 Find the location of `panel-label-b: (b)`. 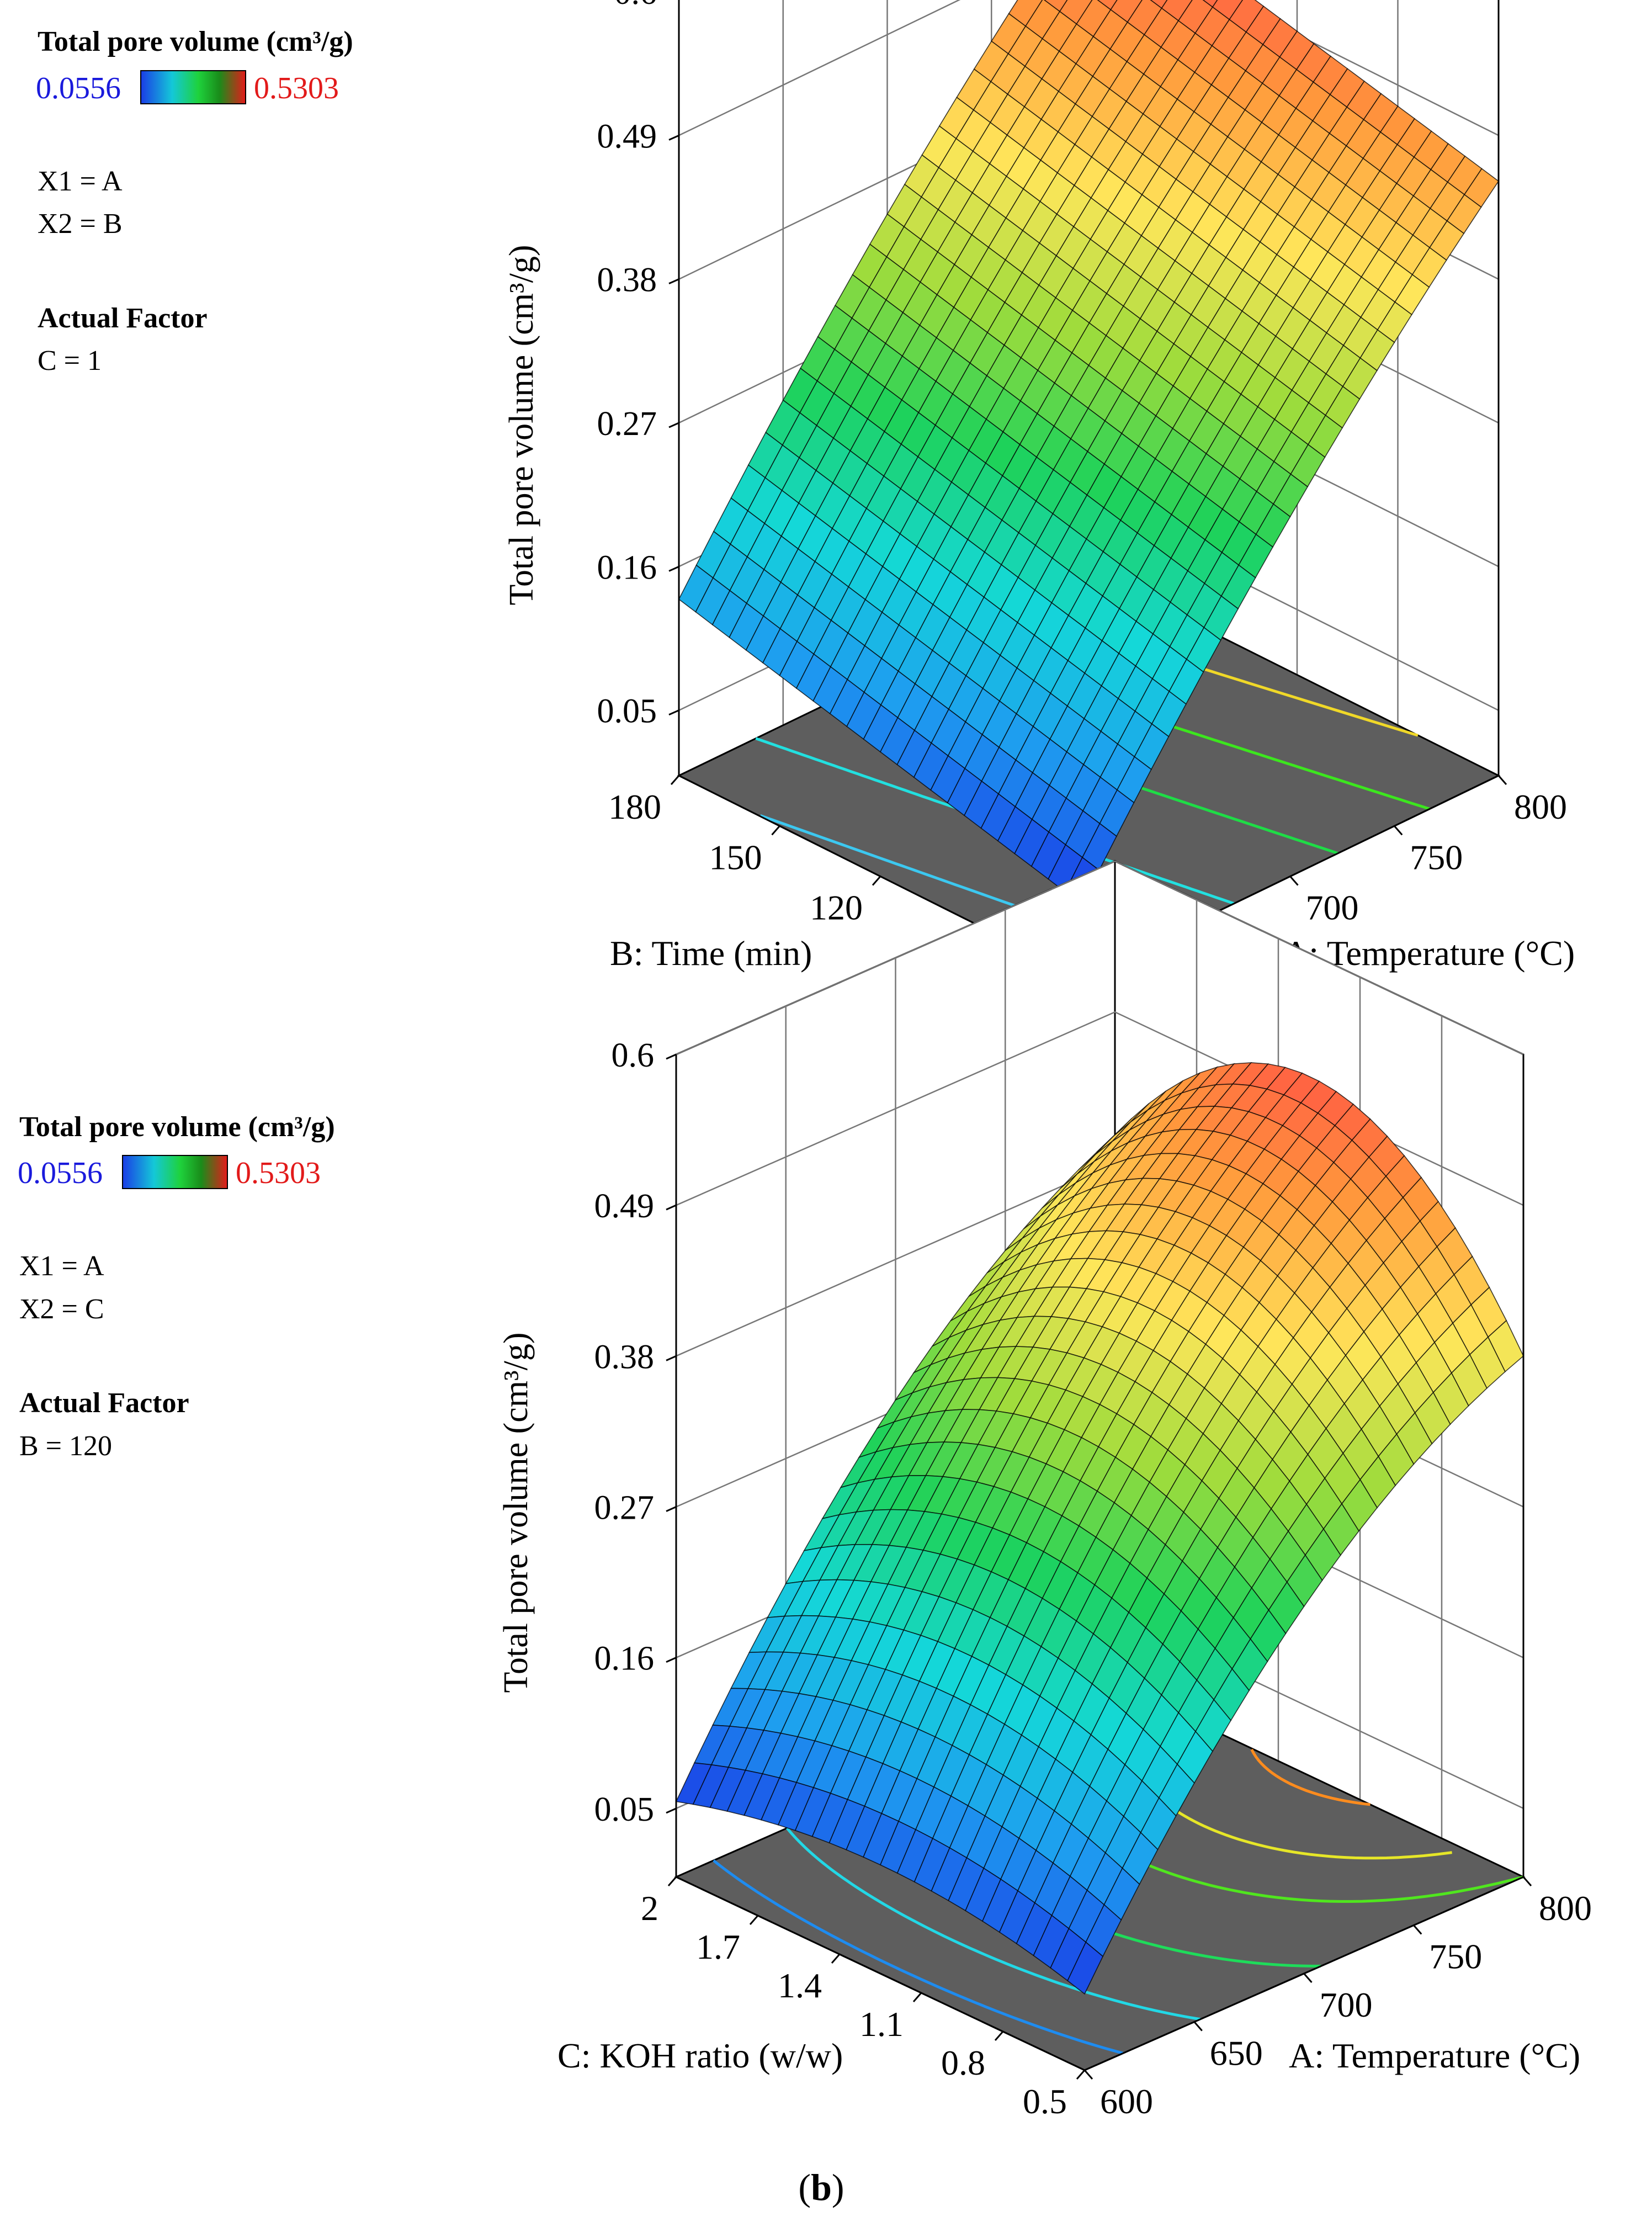

panel-label-b: (b) is located at coordinates (821, 2187).